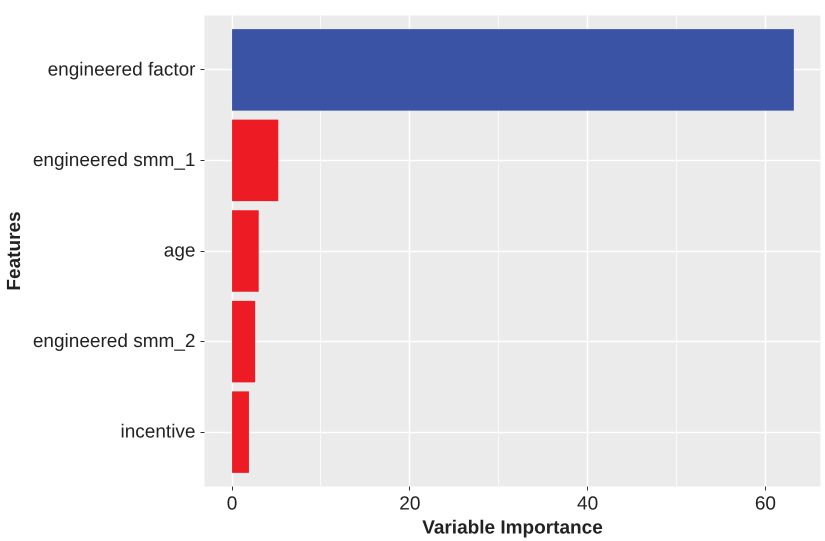 The width and height of the screenshot is (825, 541). What do you see at coordinates (122, 69) in the screenshot?
I see `y-tick-label: engineered factor` at bounding box center [122, 69].